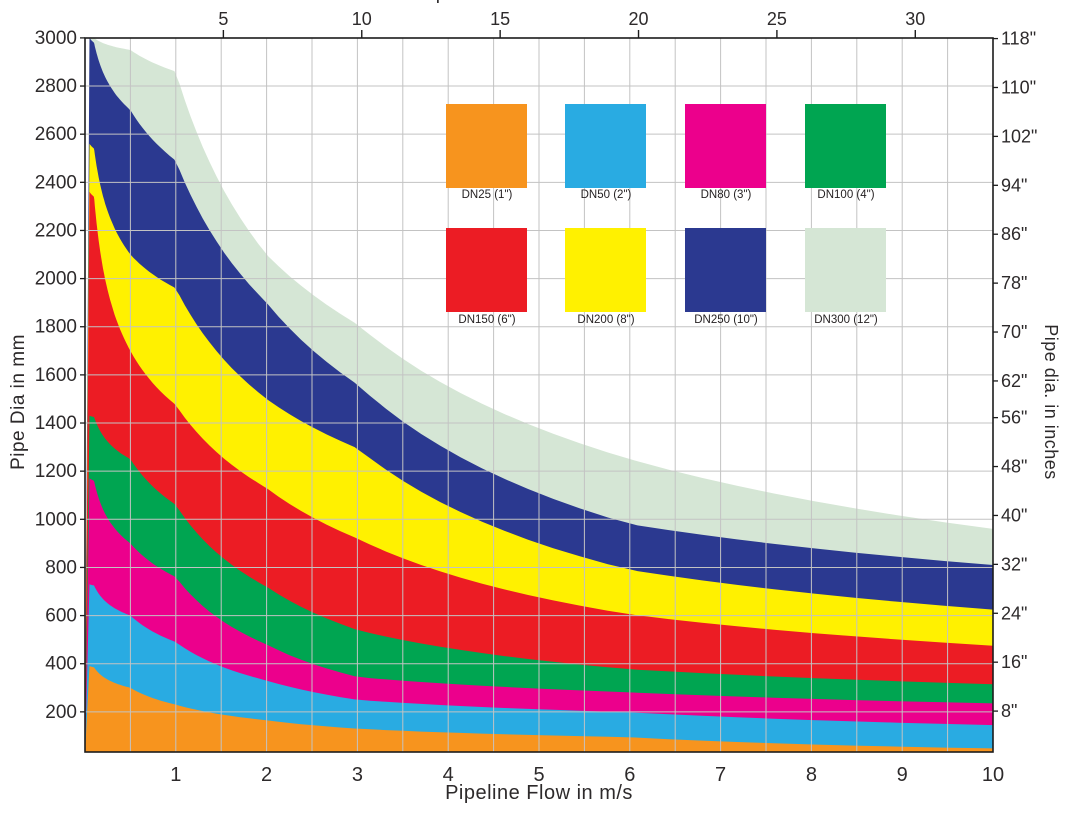  Describe the element at coordinates (56, 38) in the screenshot. I see `svg-text: 3000` at that location.